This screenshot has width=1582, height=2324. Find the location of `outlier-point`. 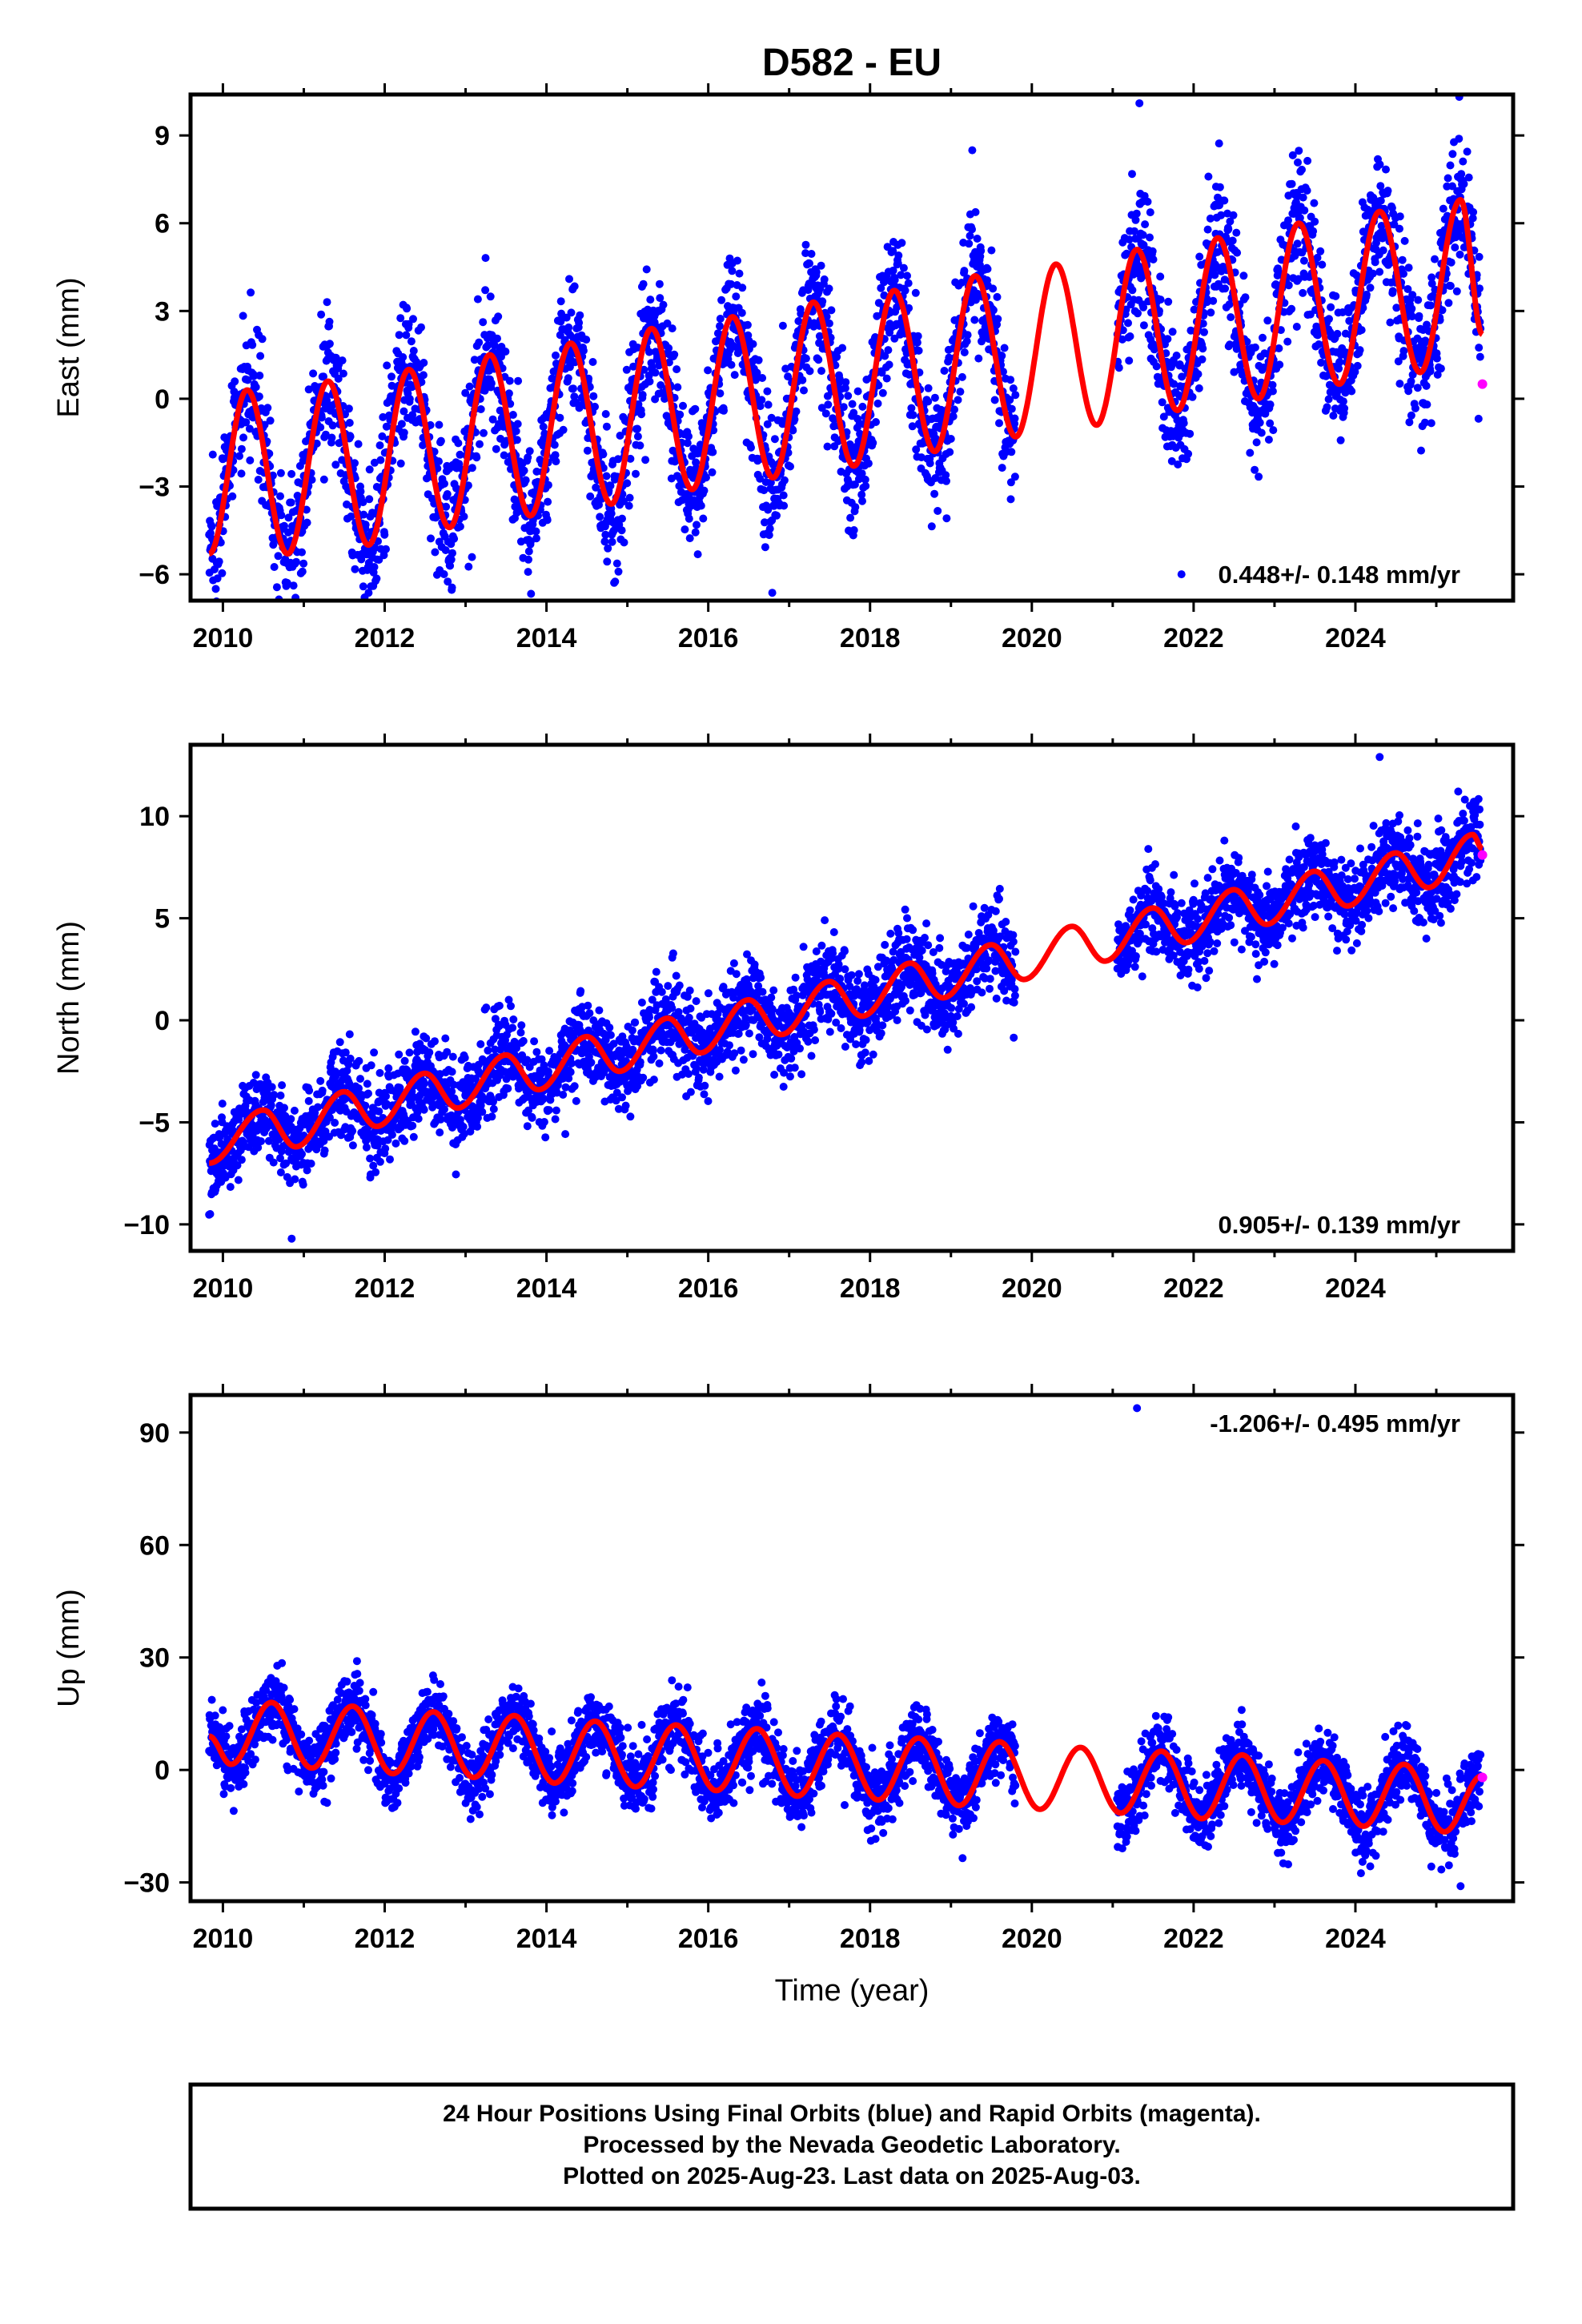

outlier-point is located at coordinates (1181, 574).